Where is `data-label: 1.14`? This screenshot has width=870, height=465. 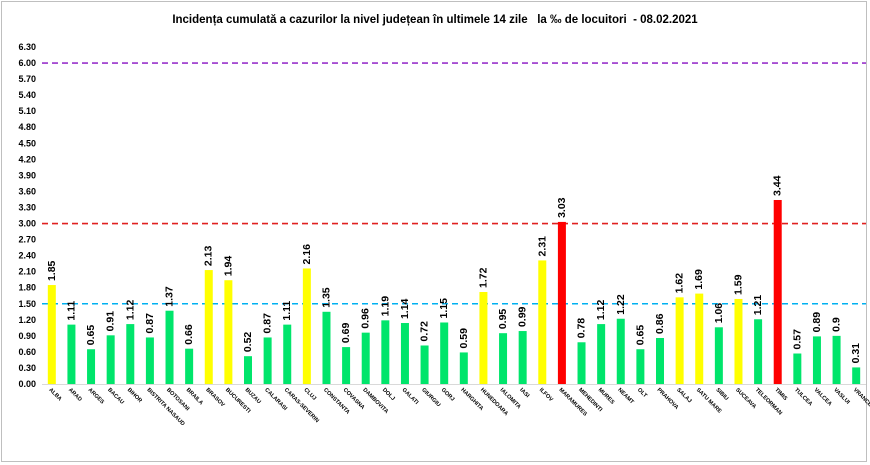 data-label: 1.14 is located at coordinates (405, 308).